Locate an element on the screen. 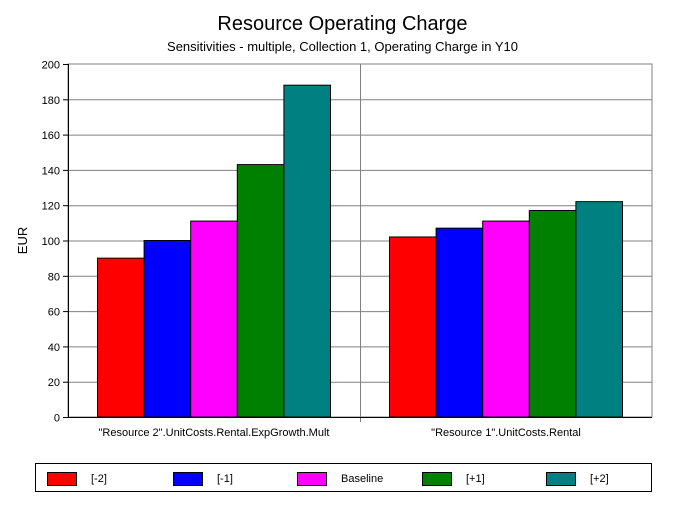  x-tick-label: "Resource 1".UnitCosts.Rental is located at coordinates (506, 433).